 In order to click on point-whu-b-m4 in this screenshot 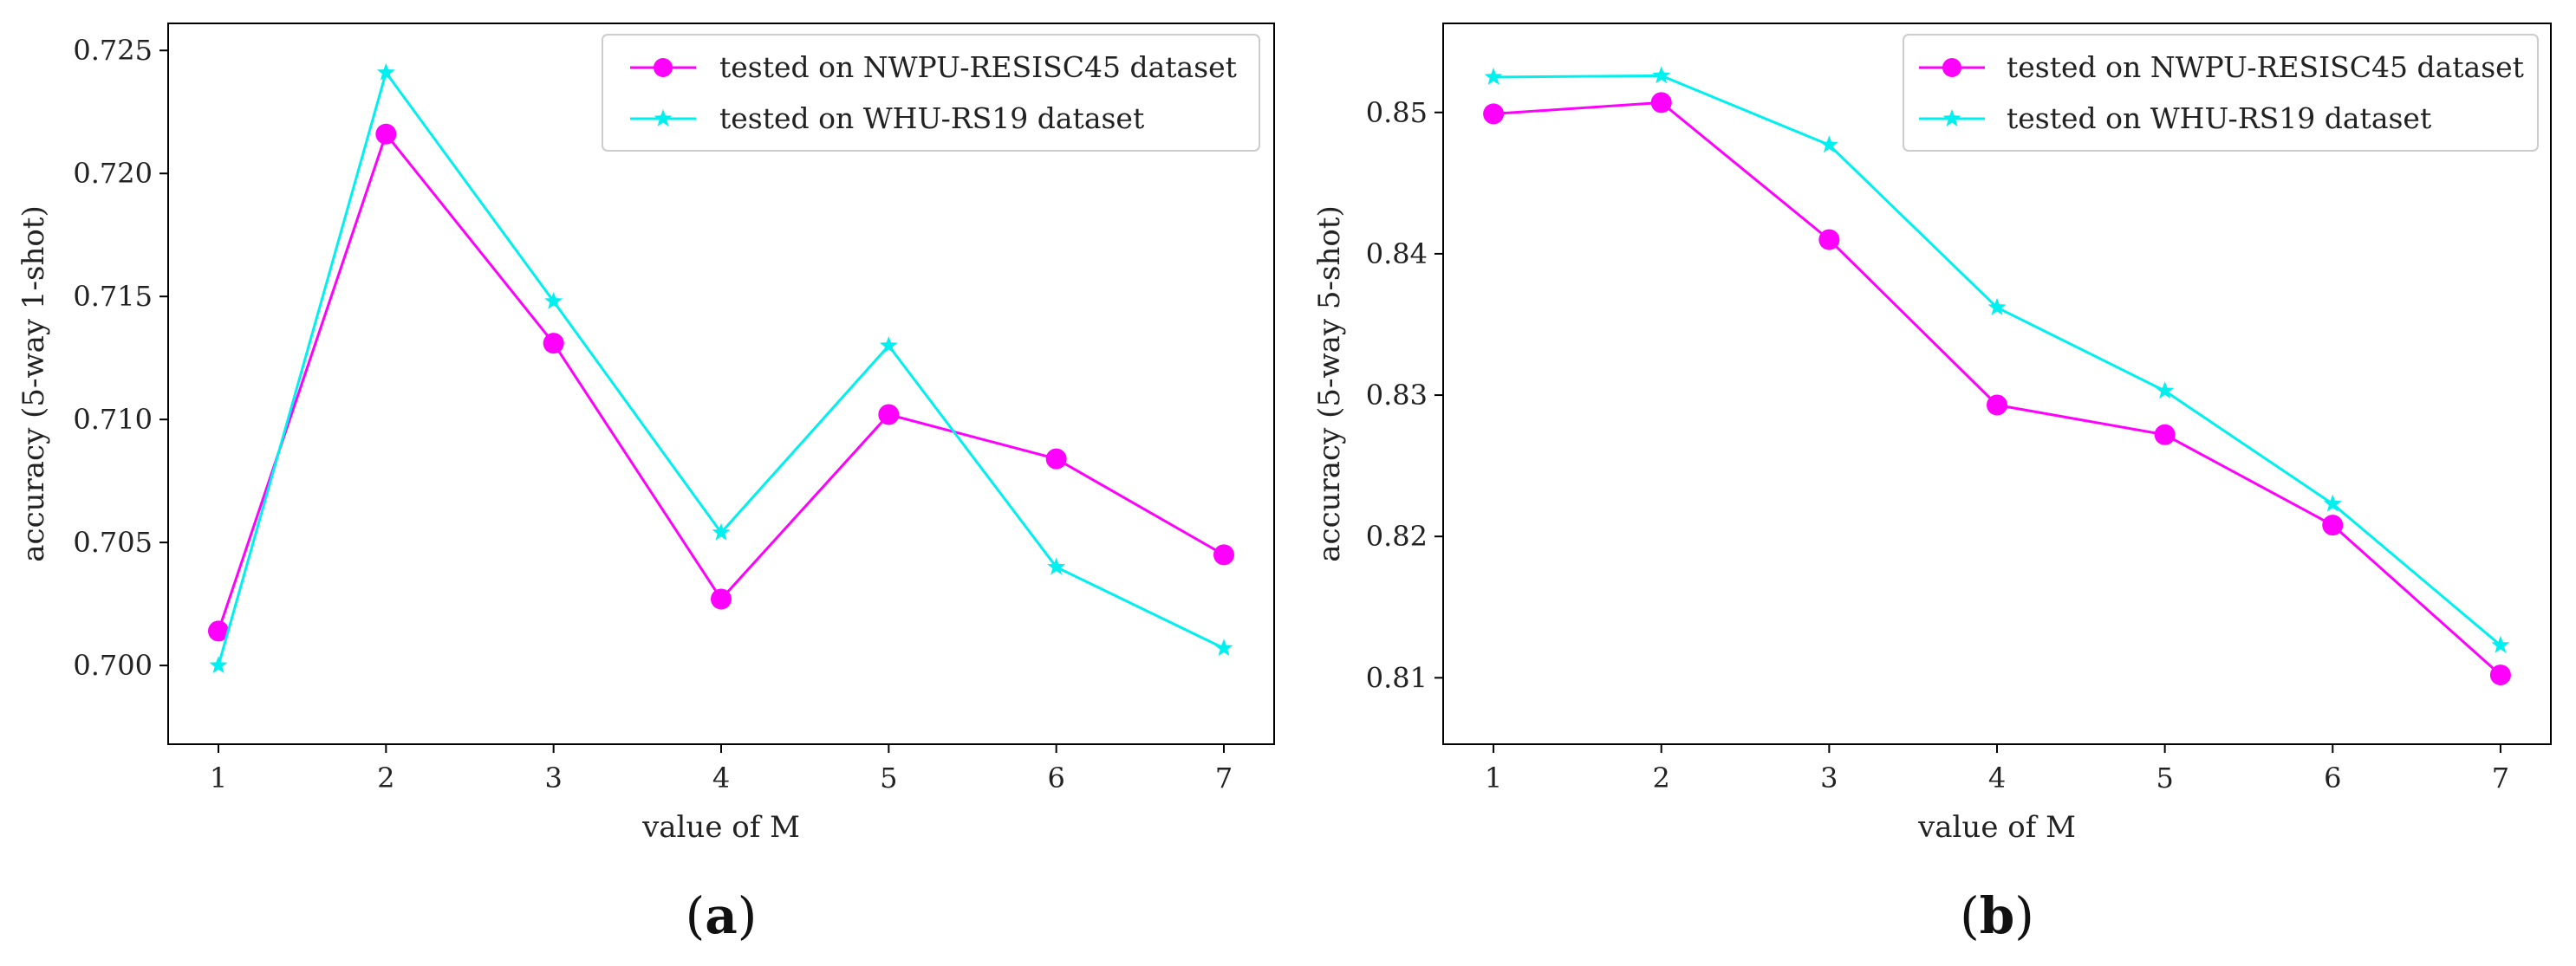, I will do `click(1997, 306)`.